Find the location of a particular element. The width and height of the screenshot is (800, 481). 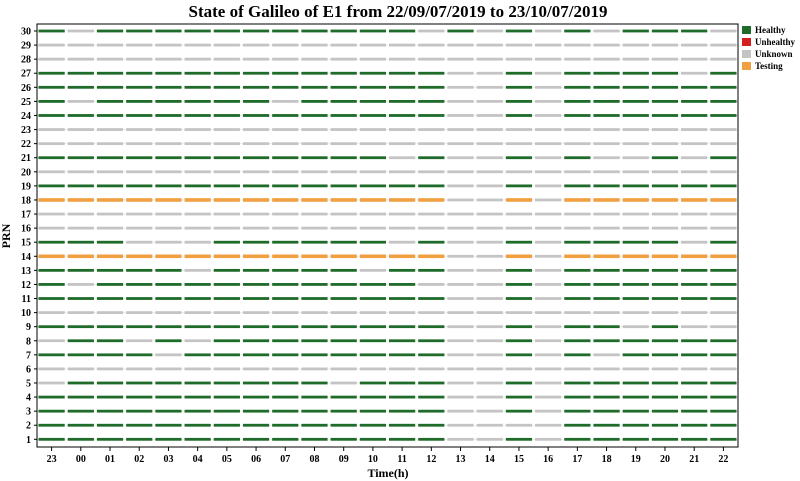

x-tick-label: 05 is located at coordinates (227, 459).